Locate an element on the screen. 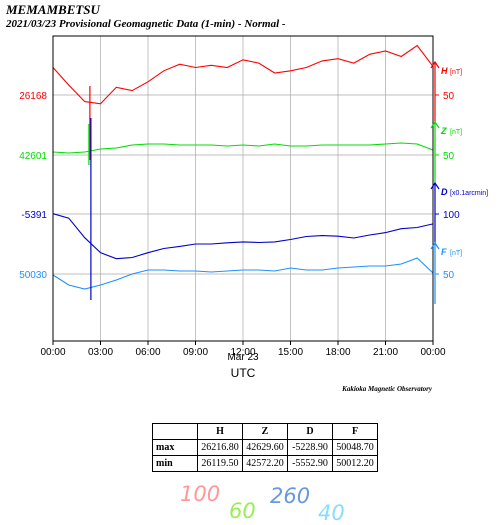 This screenshot has height=525, width=500. scale-label-d: 260 is located at coordinates (290, 496).